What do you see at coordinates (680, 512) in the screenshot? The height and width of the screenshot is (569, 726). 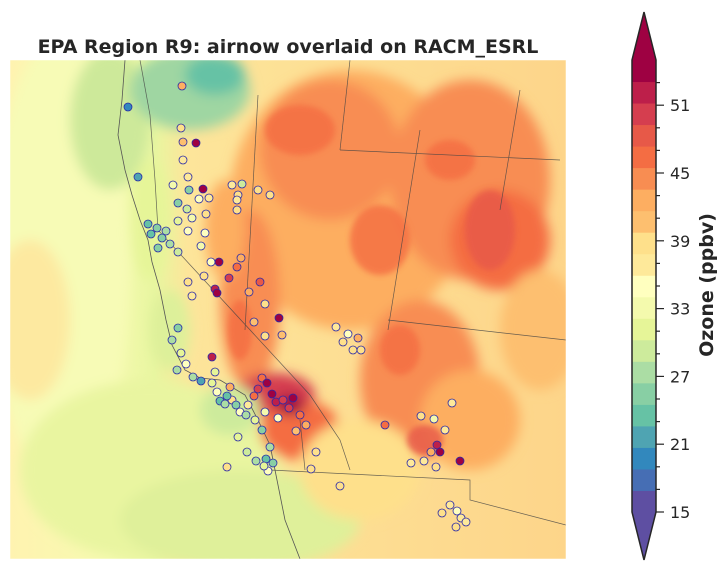 I see `colorbar-tick-label: 15` at bounding box center [680, 512].